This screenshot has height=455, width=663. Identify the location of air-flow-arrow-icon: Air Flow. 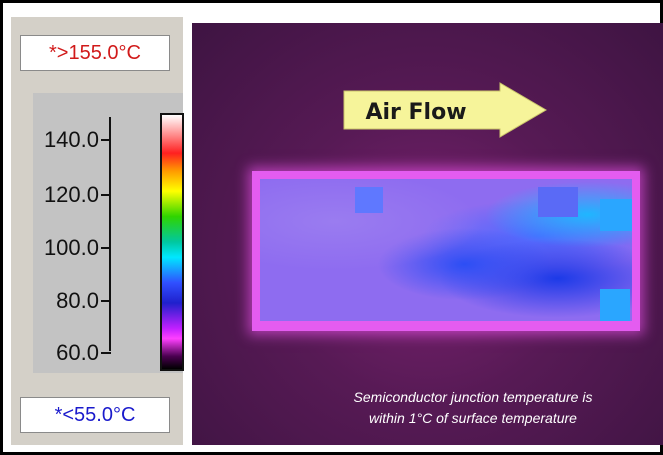
(445, 110).